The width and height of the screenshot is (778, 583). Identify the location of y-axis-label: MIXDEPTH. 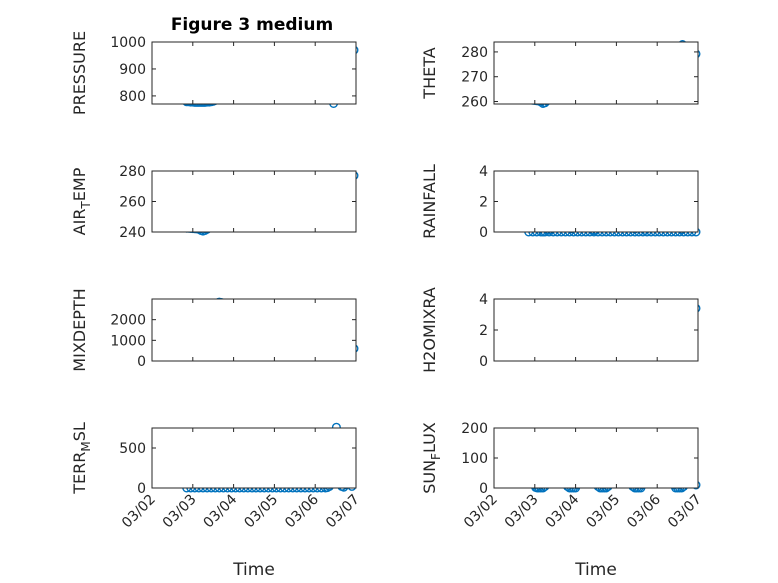
(79, 329).